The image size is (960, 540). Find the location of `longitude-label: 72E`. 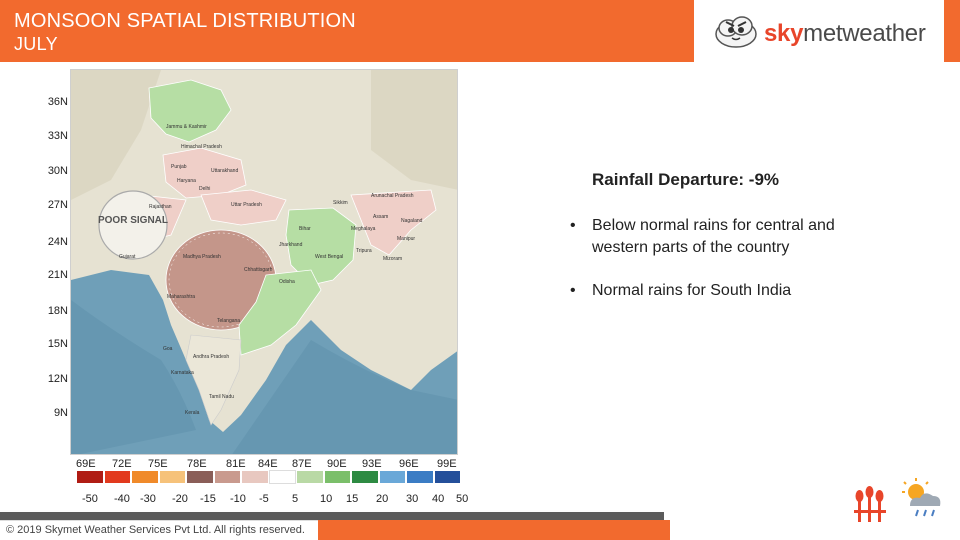

longitude-label: 72E is located at coordinates (122, 464).